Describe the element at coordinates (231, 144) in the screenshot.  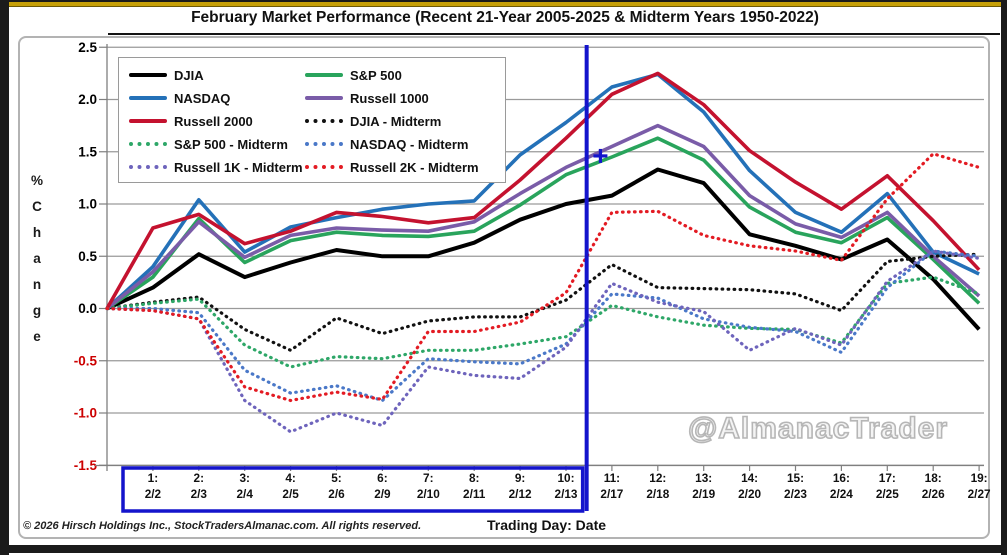
I see `legend-label: S&P 500 - Midterm` at that location.